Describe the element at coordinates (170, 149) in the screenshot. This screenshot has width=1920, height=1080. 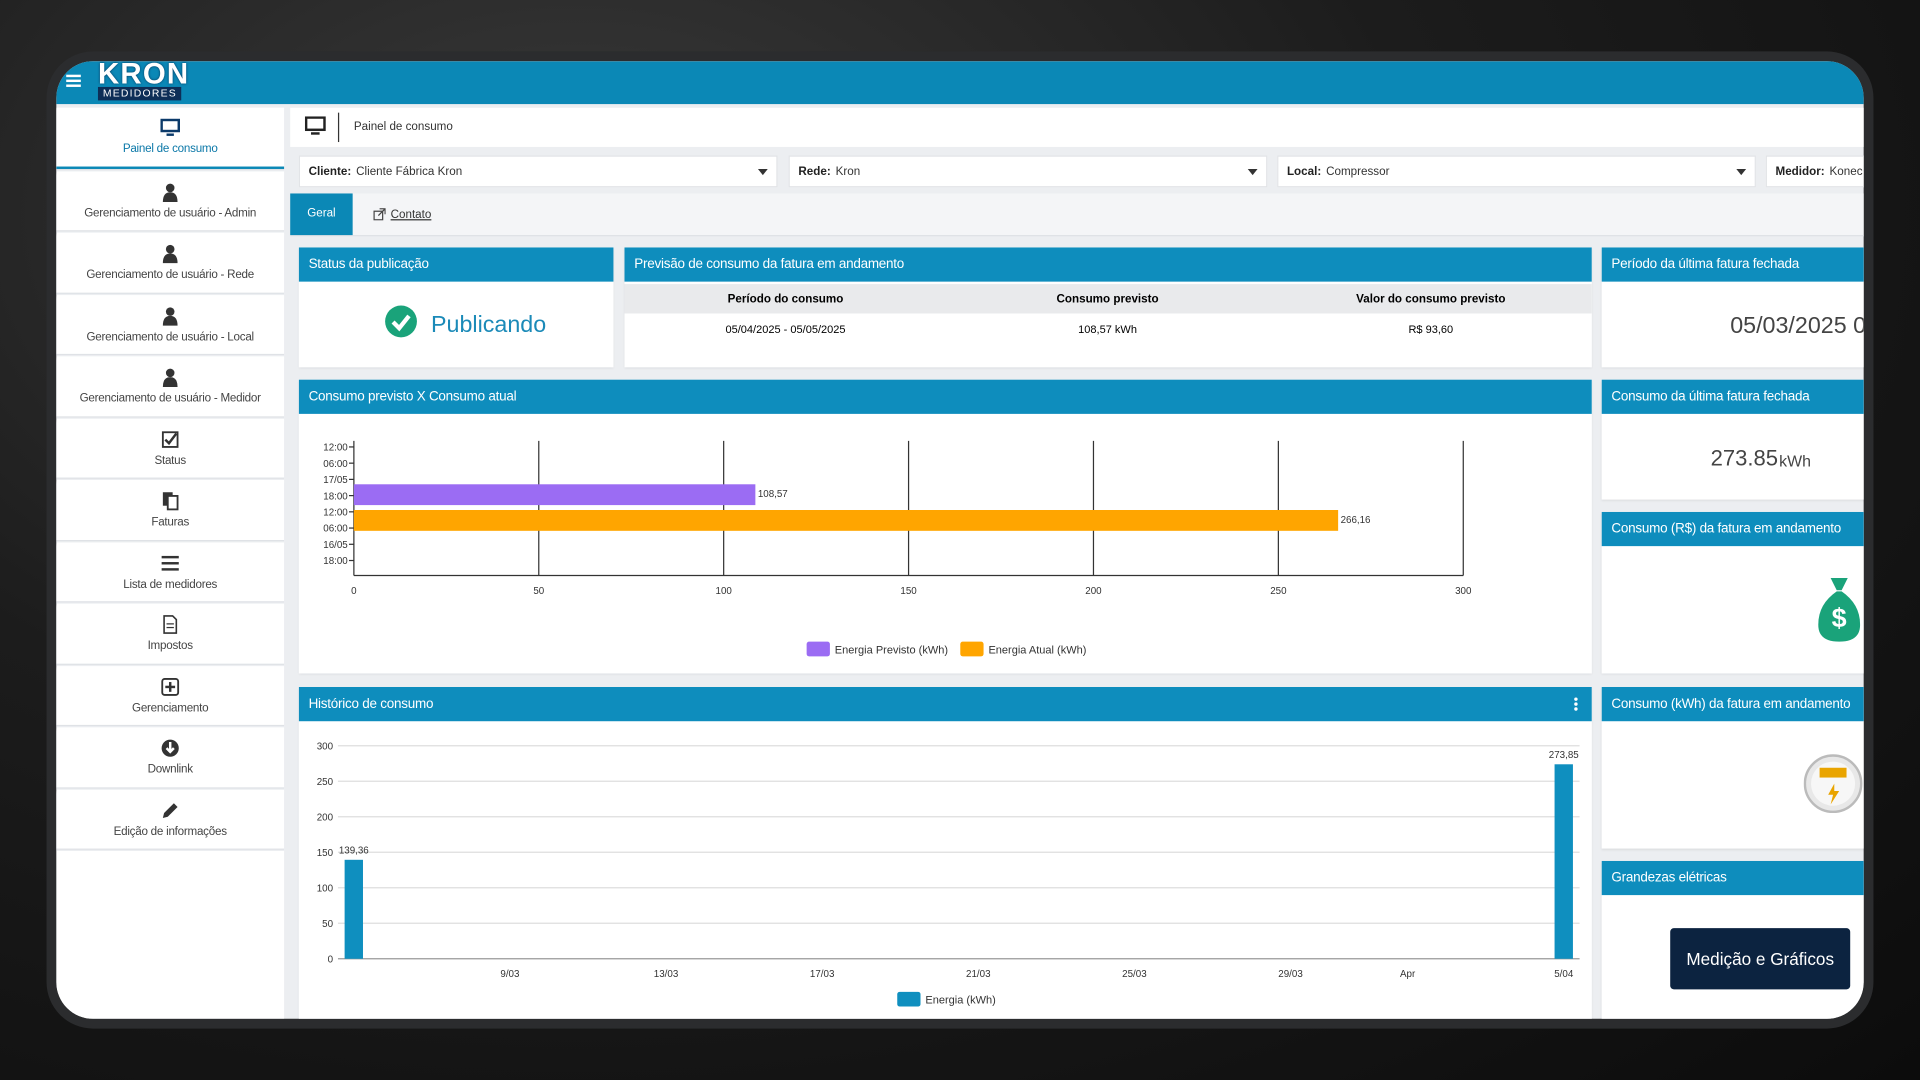
I see `nav-label: Painel de consumo` at that location.